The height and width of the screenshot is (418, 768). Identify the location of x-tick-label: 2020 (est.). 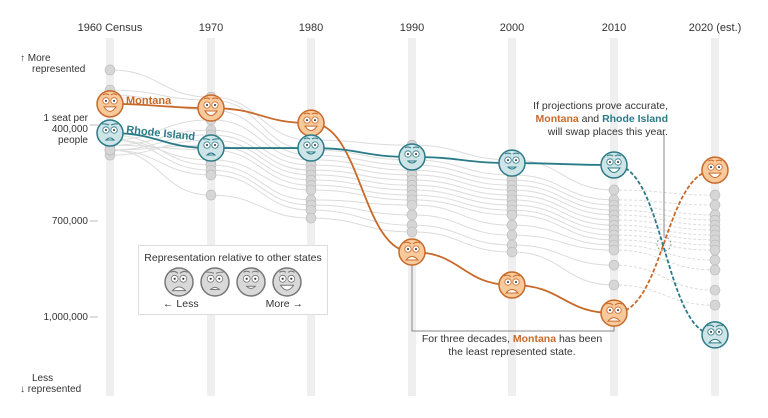
(715, 28).